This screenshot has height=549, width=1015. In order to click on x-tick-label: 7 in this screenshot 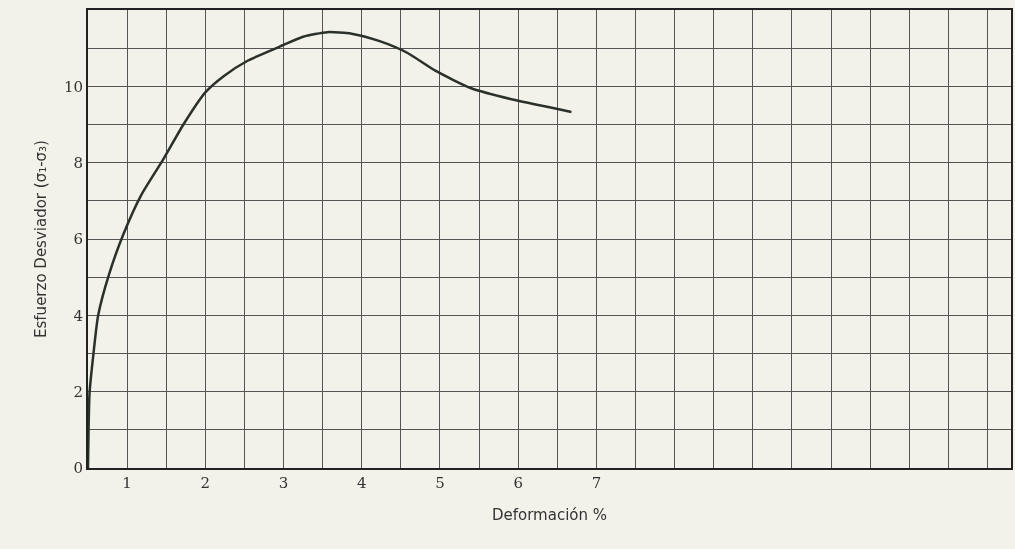, I will do `click(596, 483)`.